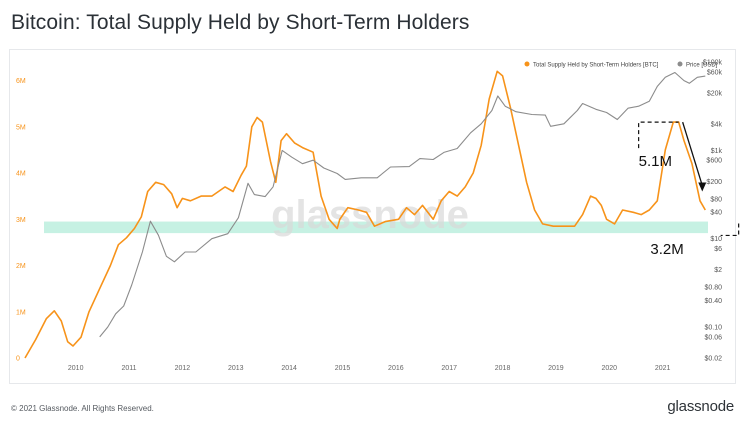  I want to click on annotation-bracket-top, so click(658, 135).